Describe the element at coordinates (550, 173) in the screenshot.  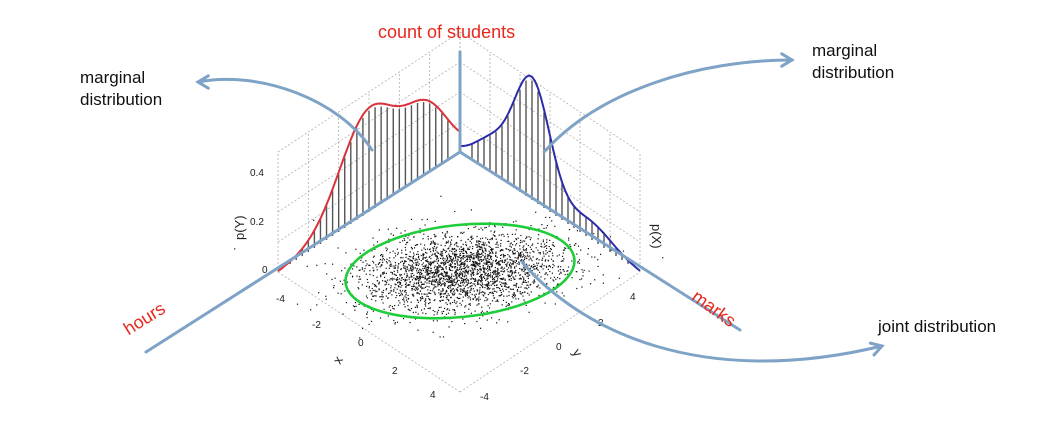
I see `marginal-curve-right` at that location.